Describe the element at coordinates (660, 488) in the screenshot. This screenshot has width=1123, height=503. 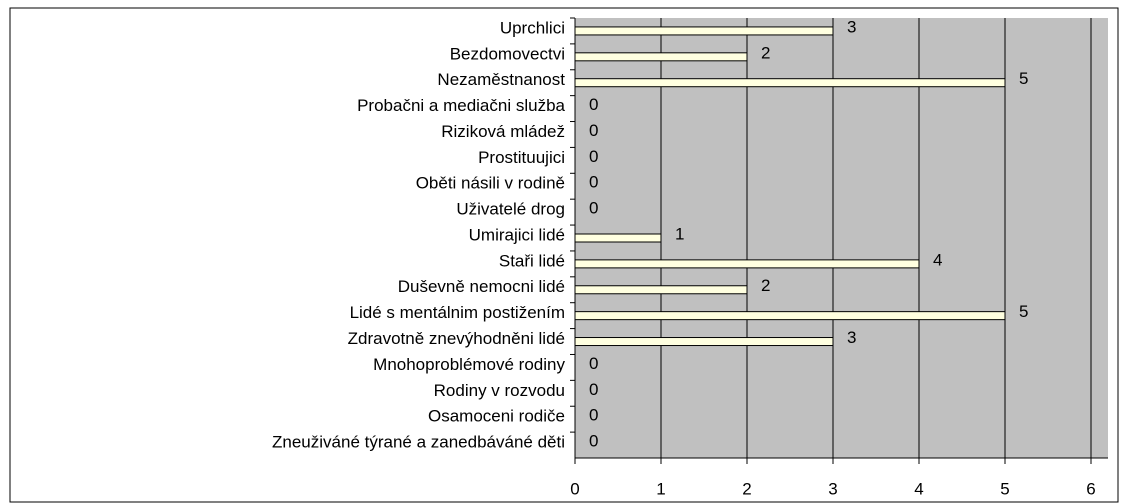
I see `x-tick-label: 1` at that location.